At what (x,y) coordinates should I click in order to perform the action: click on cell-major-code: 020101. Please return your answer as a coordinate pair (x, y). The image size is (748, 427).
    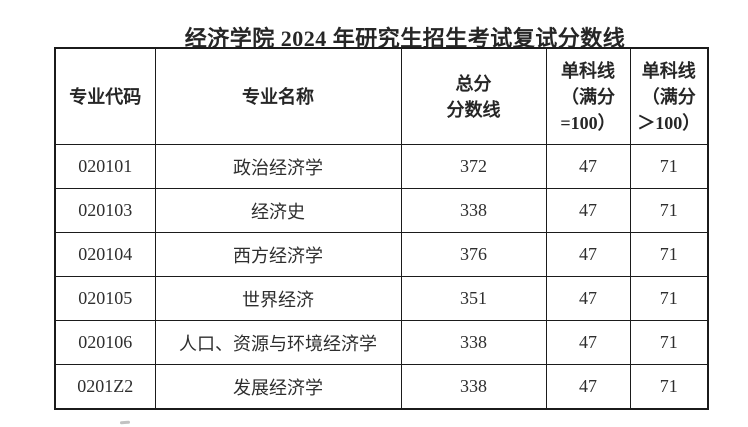
    Looking at the image, I should click on (105, 166).